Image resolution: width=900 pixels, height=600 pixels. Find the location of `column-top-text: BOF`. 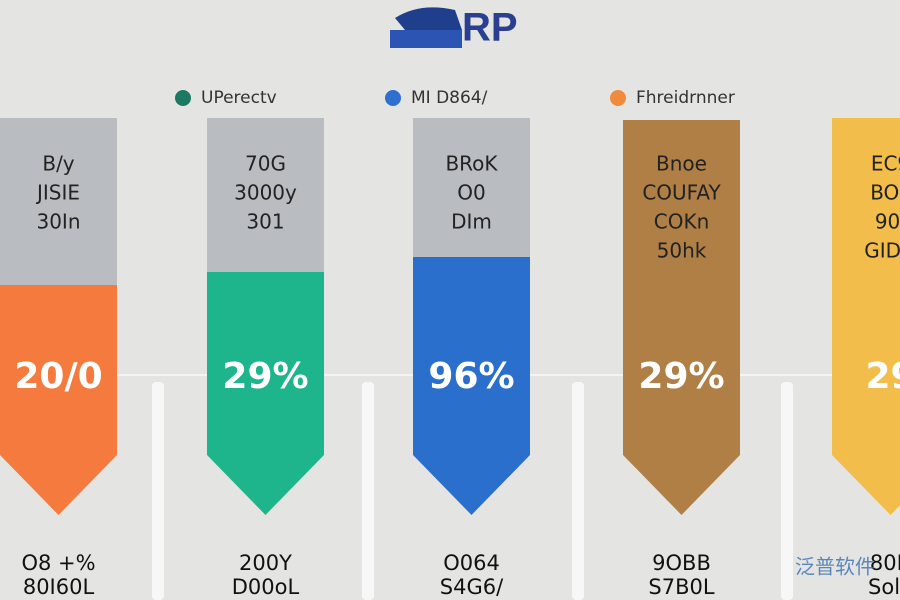

column-top-text: BOF is located at coordinates (885, 193).